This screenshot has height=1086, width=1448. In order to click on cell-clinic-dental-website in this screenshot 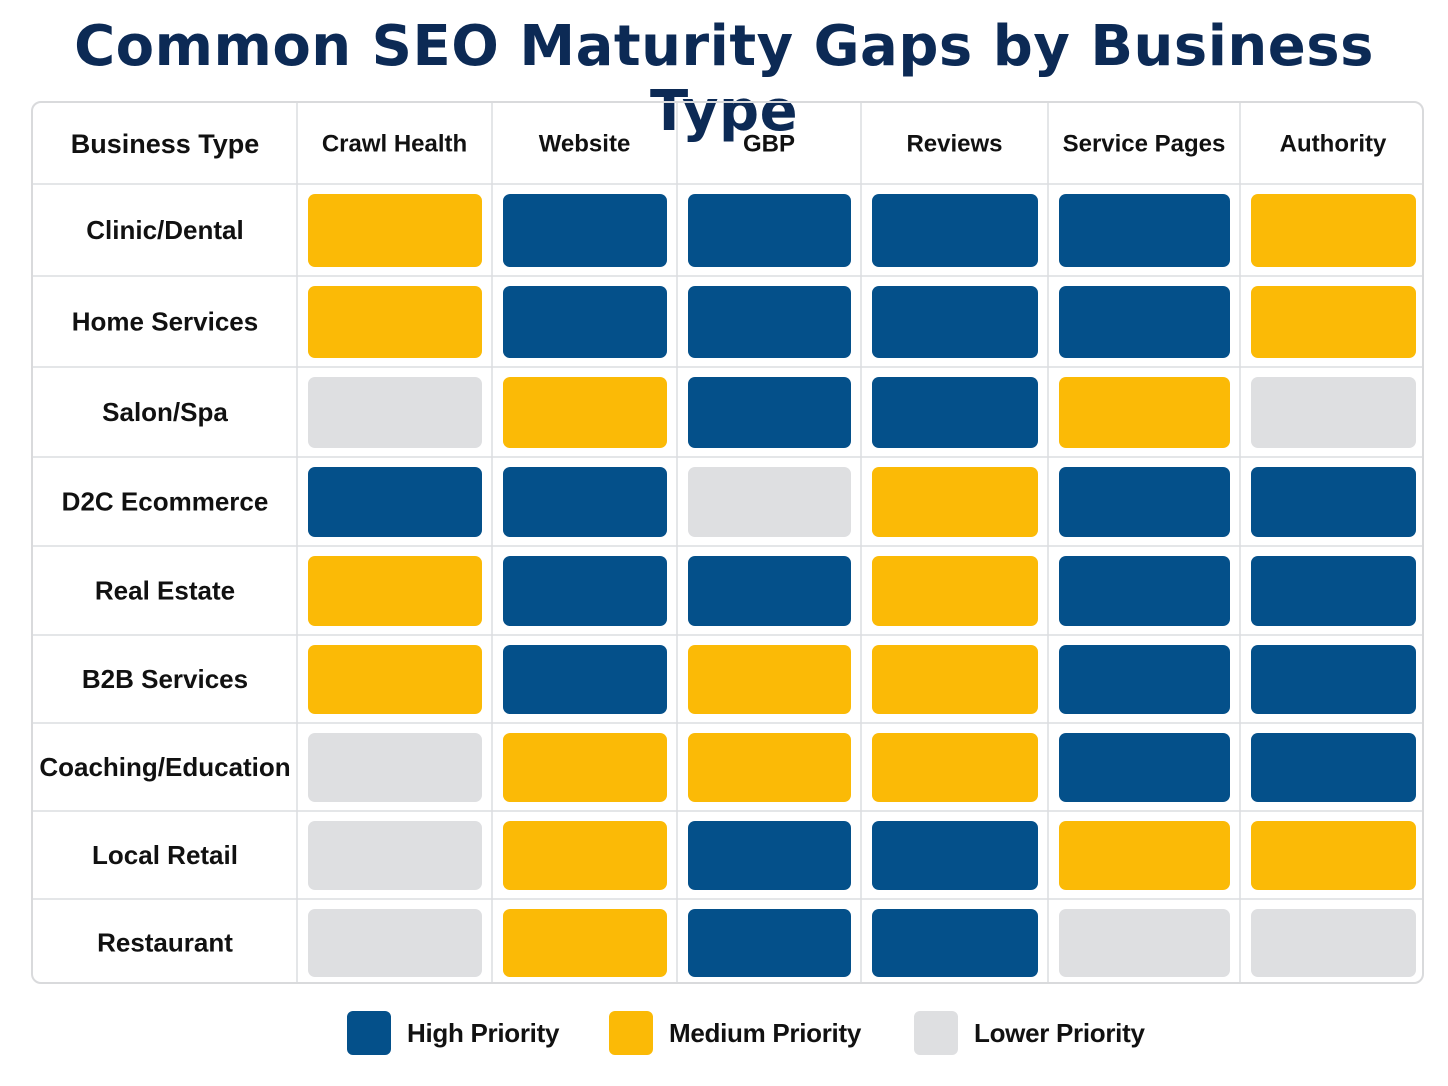, I will do `click(585, 230)`.